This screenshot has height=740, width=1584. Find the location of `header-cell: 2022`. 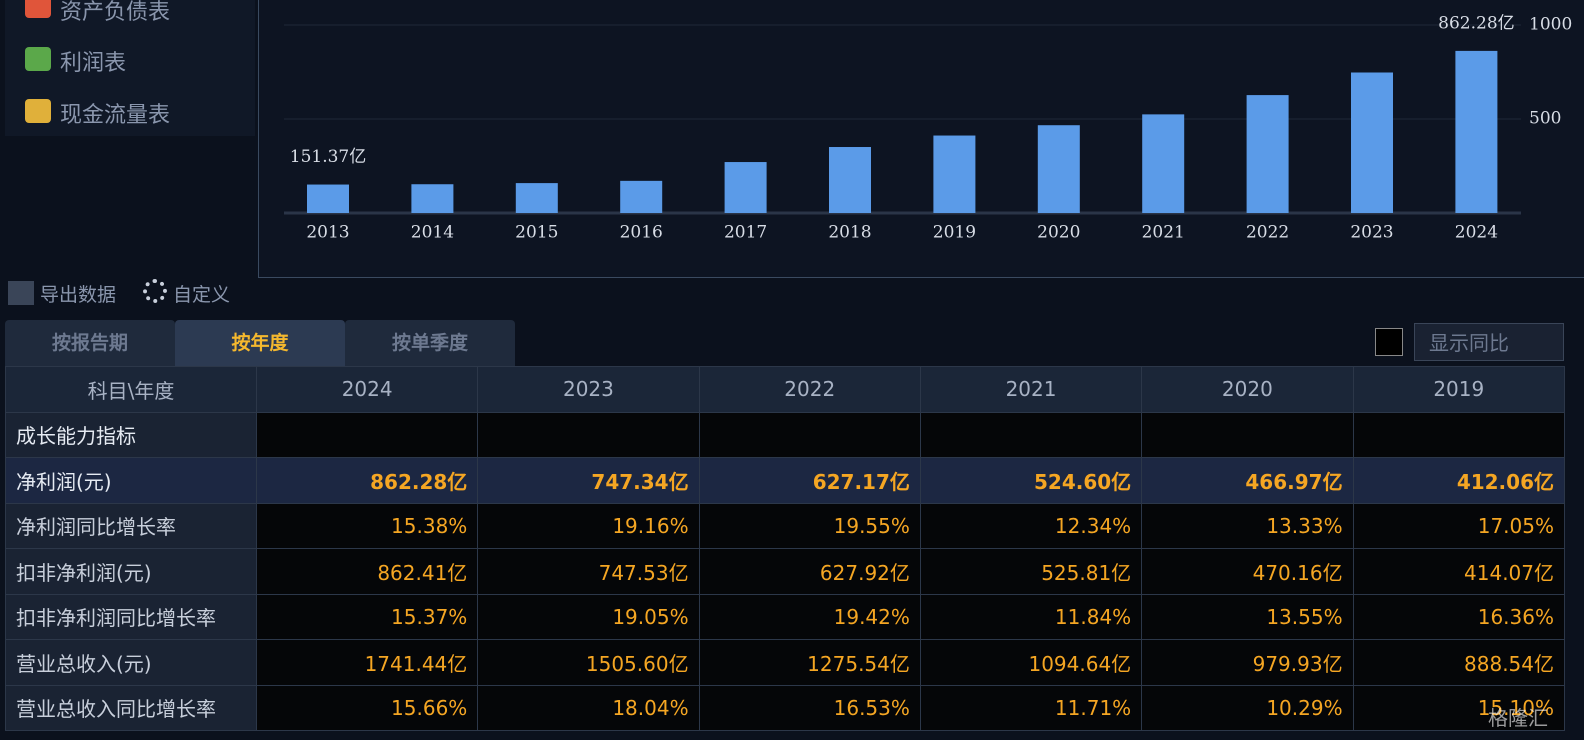

header-cell: 2022 is located at coordinates (809, 389).